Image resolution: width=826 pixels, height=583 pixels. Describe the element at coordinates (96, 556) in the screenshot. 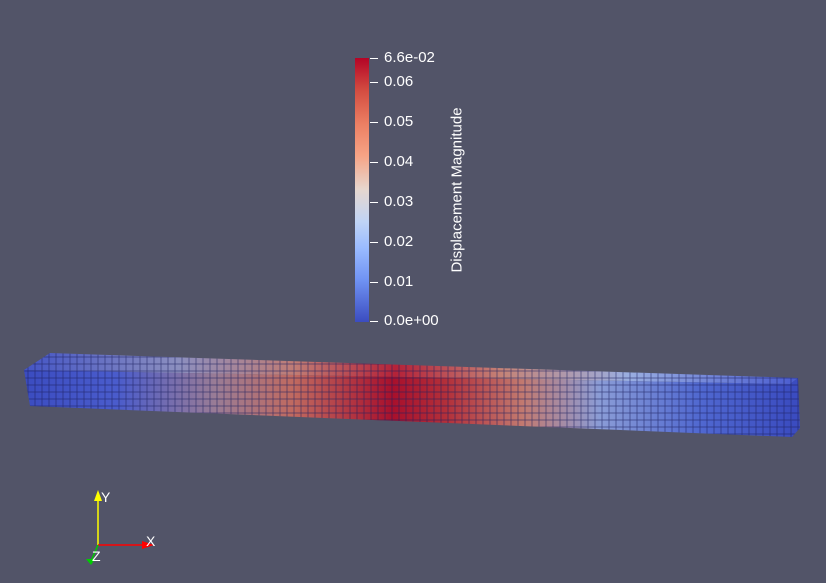

I see `z-axis-label: Z` at that location.